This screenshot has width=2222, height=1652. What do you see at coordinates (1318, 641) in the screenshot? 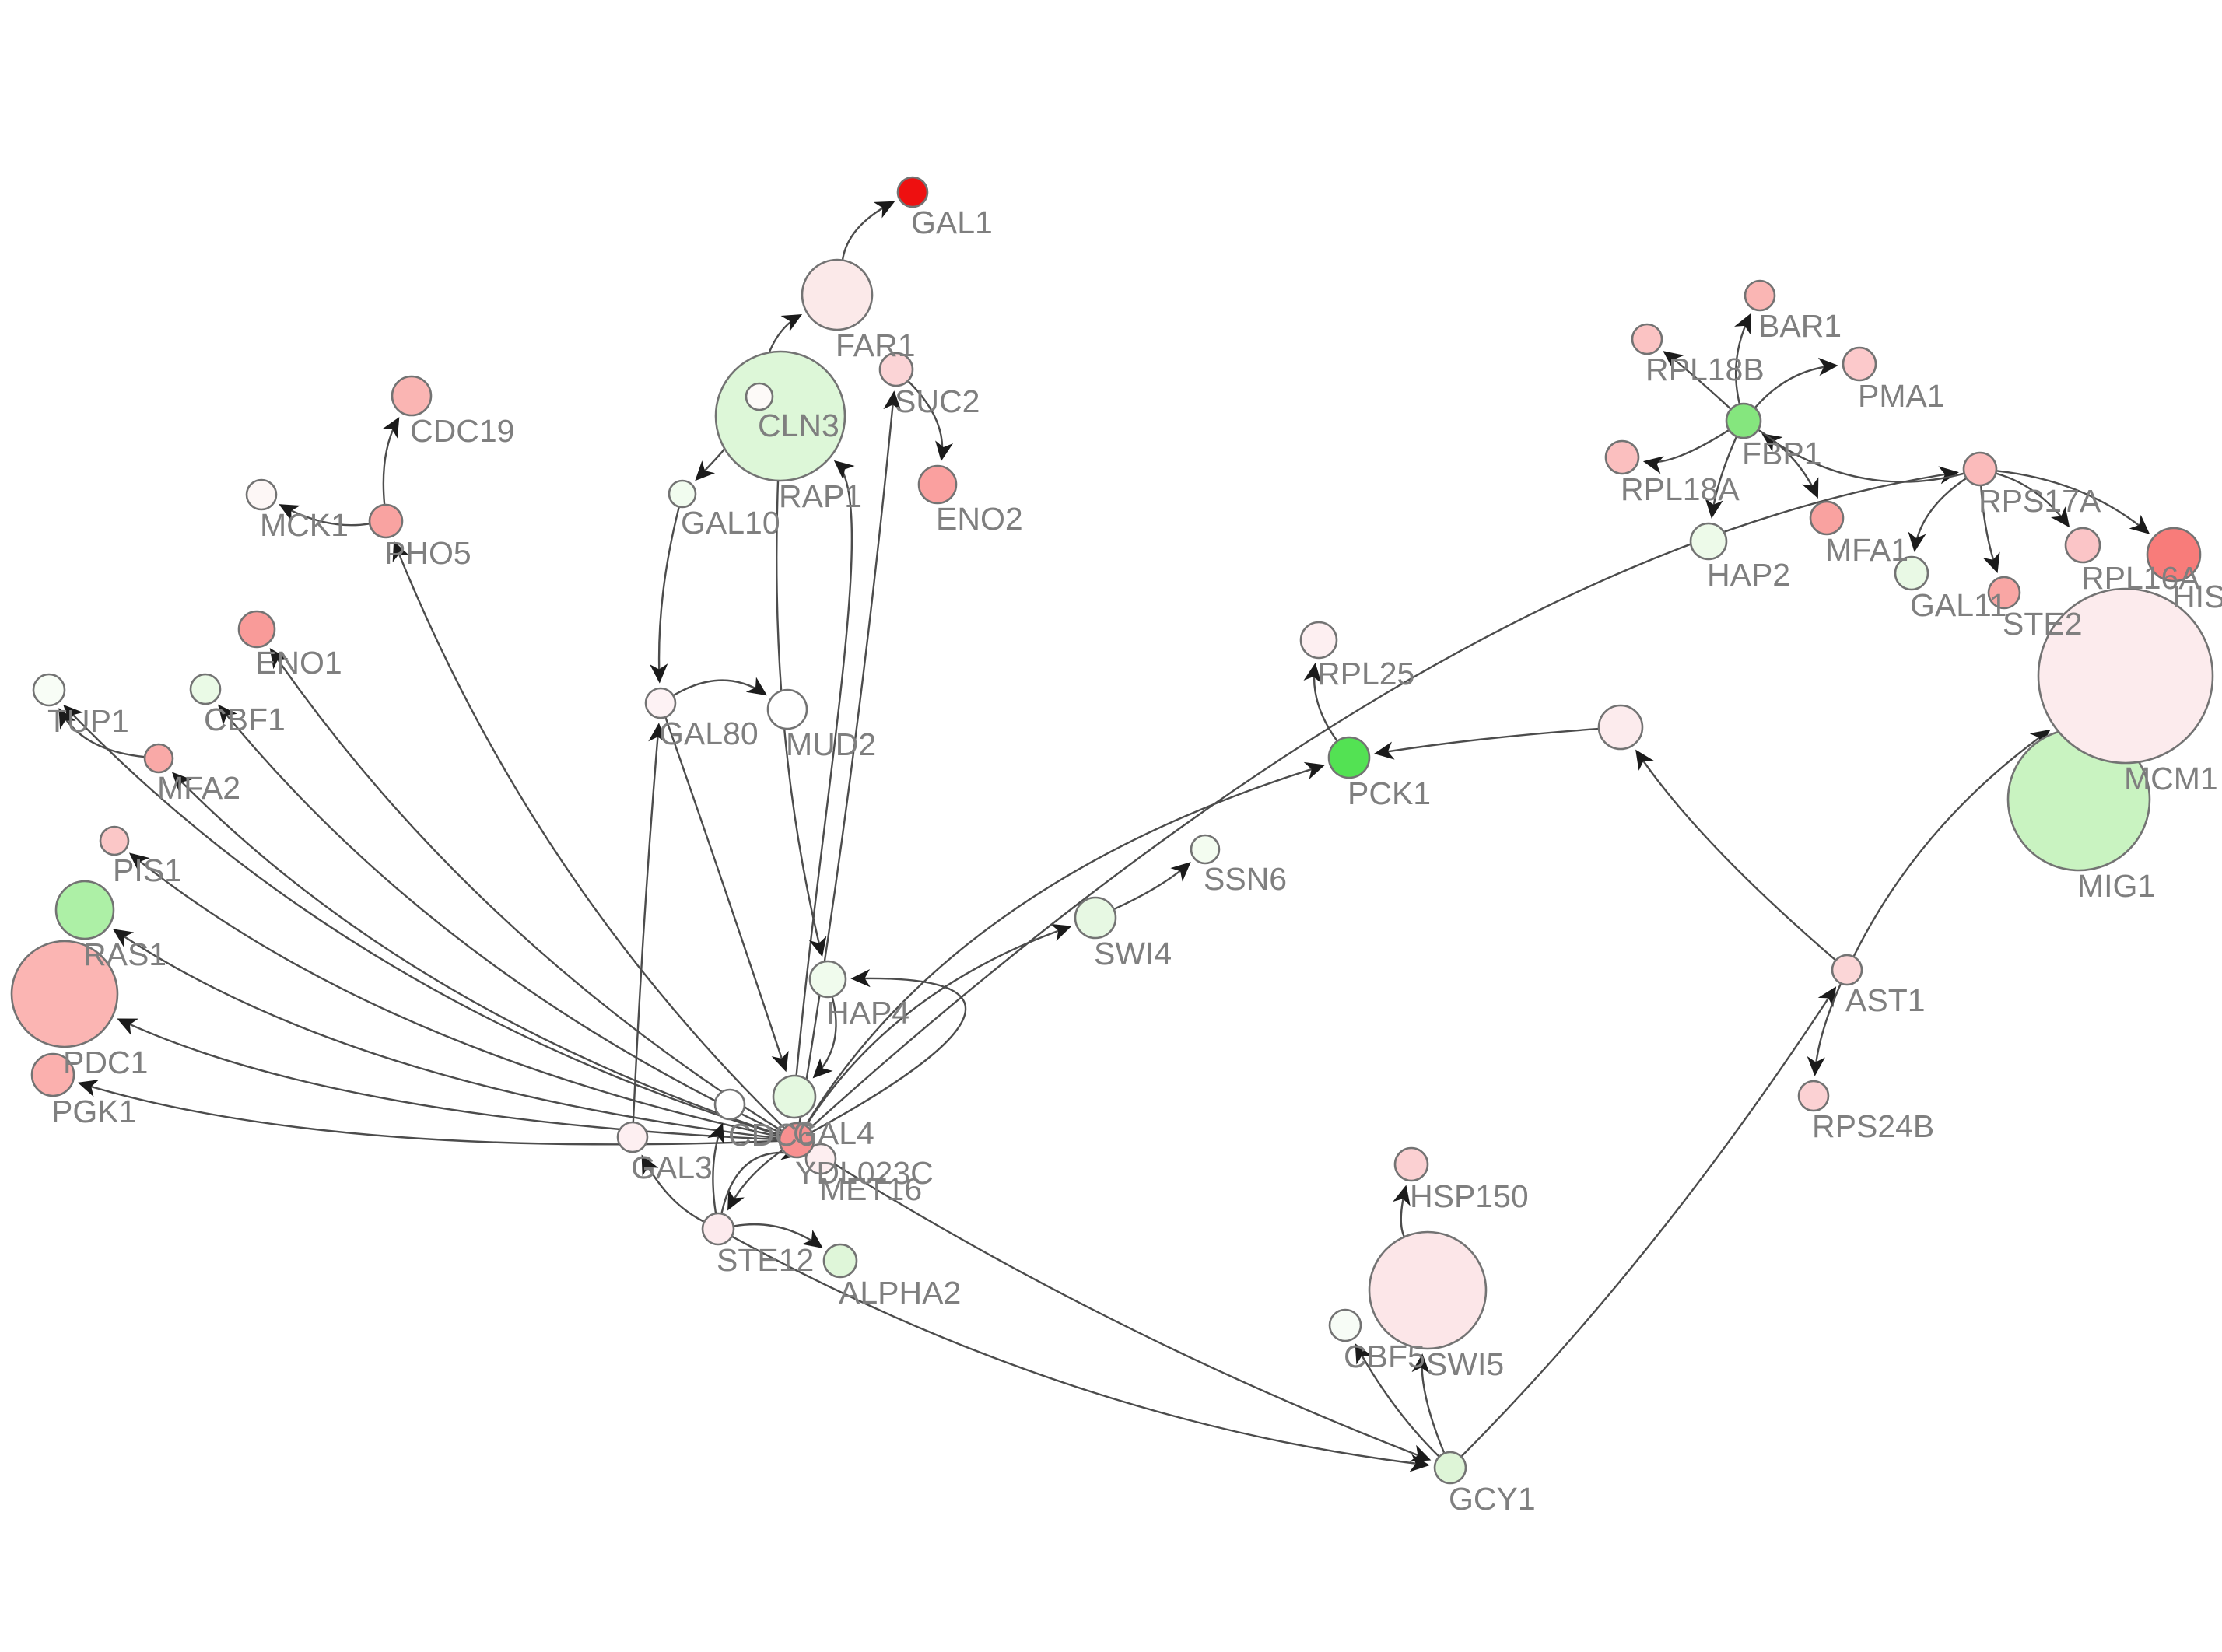
I see `node-RPL25` at bounding box center [1318, 641].